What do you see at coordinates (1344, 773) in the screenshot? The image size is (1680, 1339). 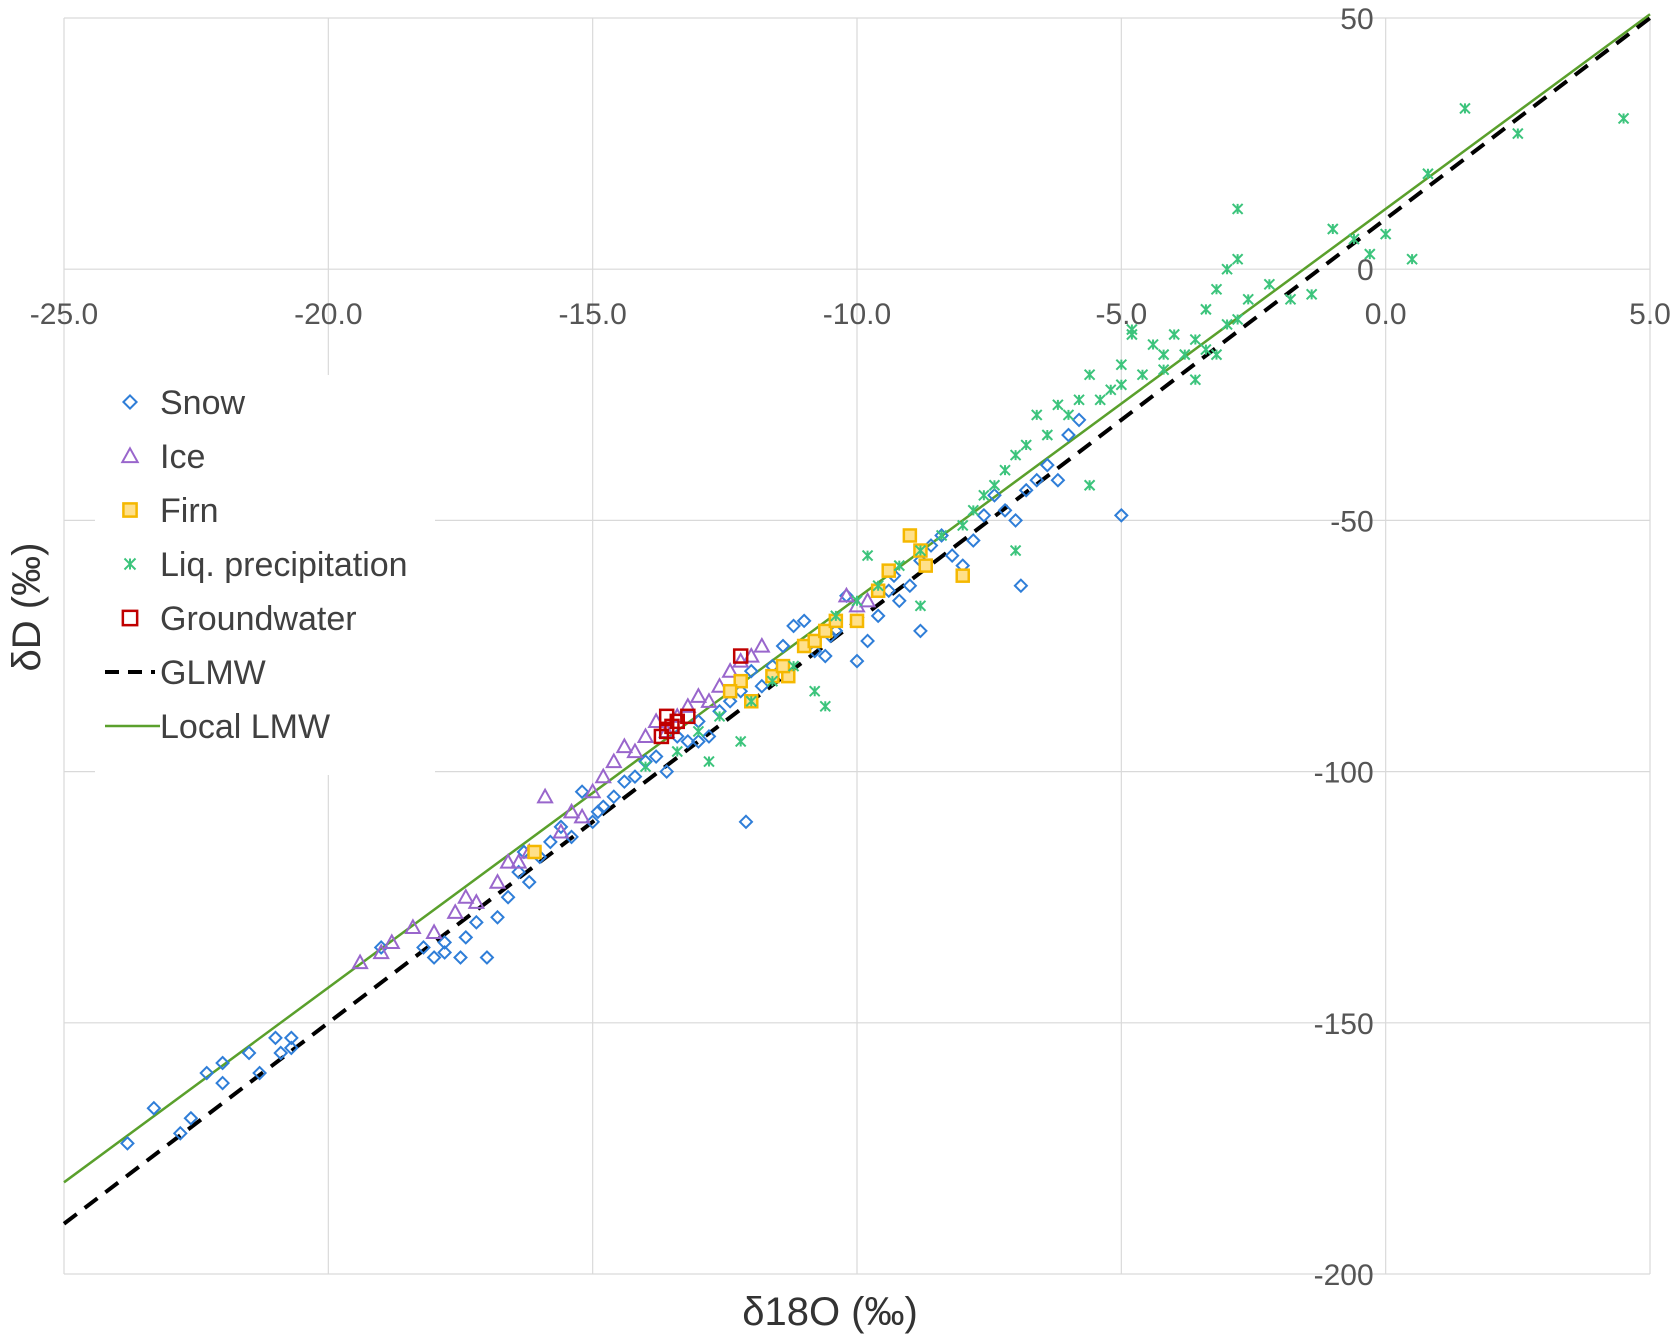 I see `y-tick-label: -100` at bounding box center [1344, 773].